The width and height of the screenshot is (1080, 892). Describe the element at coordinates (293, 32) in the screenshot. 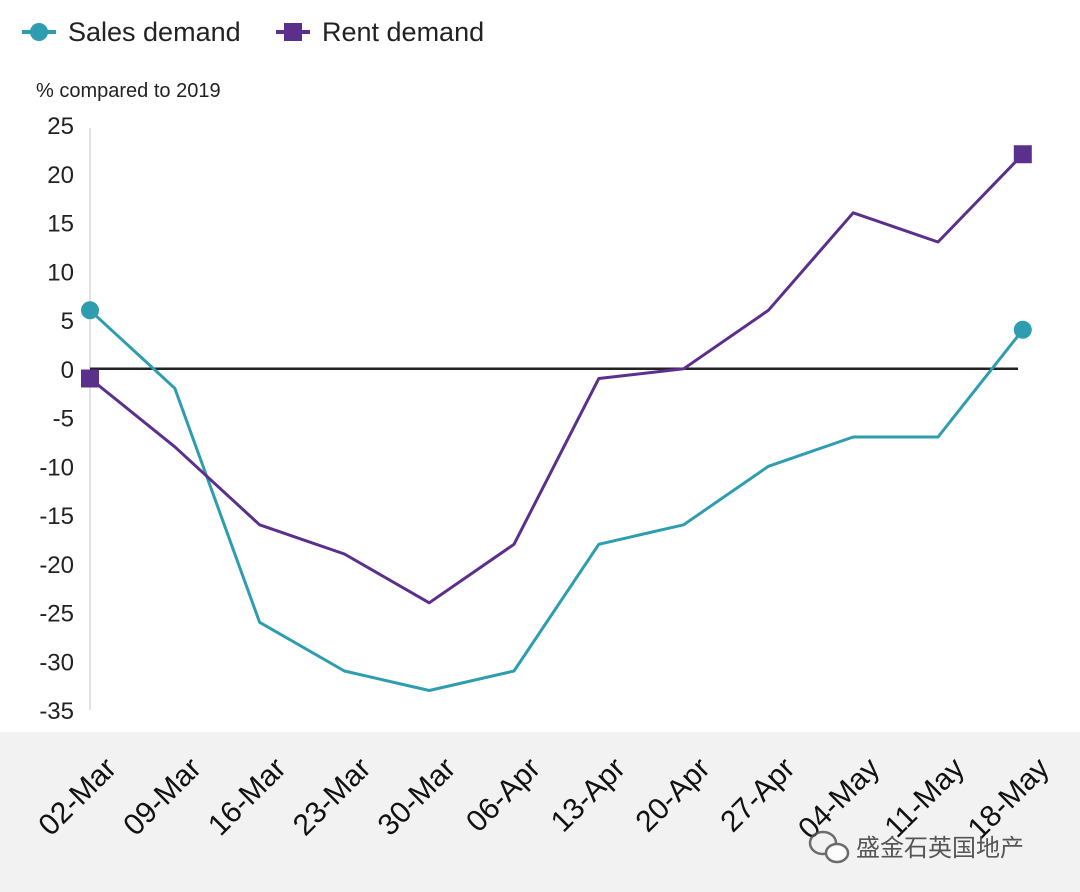

I see `legend-rent-marker` at that location.